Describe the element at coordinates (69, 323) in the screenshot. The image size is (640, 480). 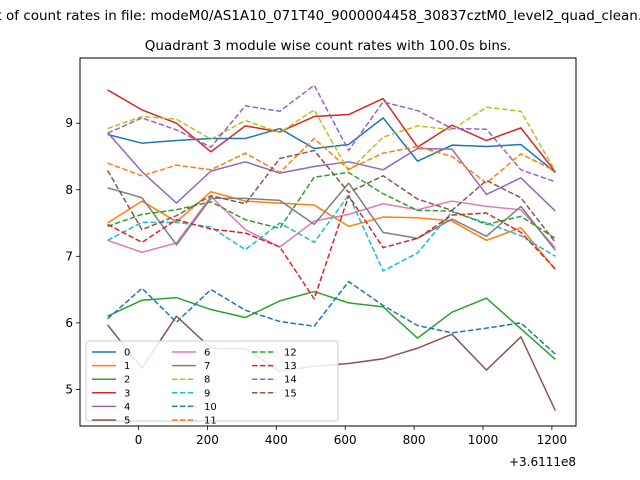
I see `y-tick-label: 6` at that location.